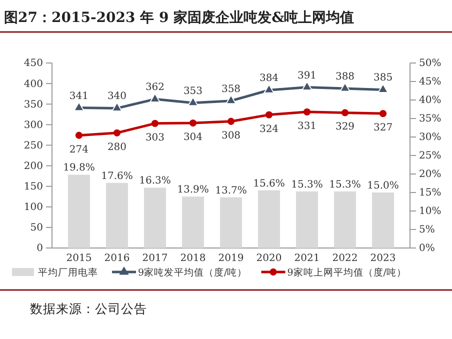  What do you see at coordinates (307, 76) in the screenshot?
I see `data-label: 391` at bounding box center [307, 76].